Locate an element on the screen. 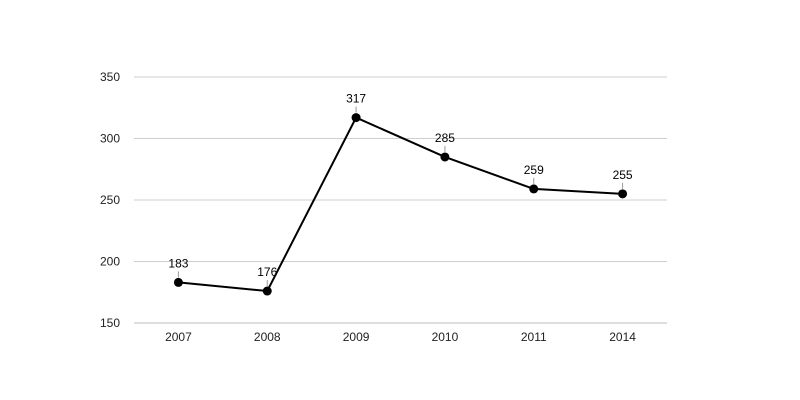  y-tick-label-200: 200 is located at coordinates (110, 262).